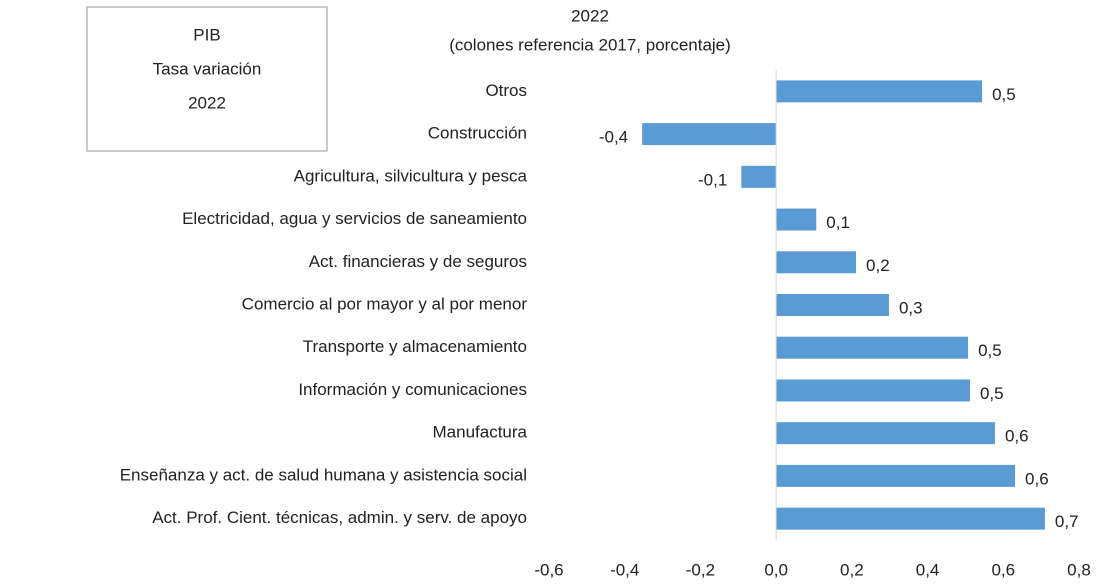 This screenshot has width=1109, height=585. Describe the element at coordinates (878, 265) in the screenshot. I see `value-label: 0,2` at that location.